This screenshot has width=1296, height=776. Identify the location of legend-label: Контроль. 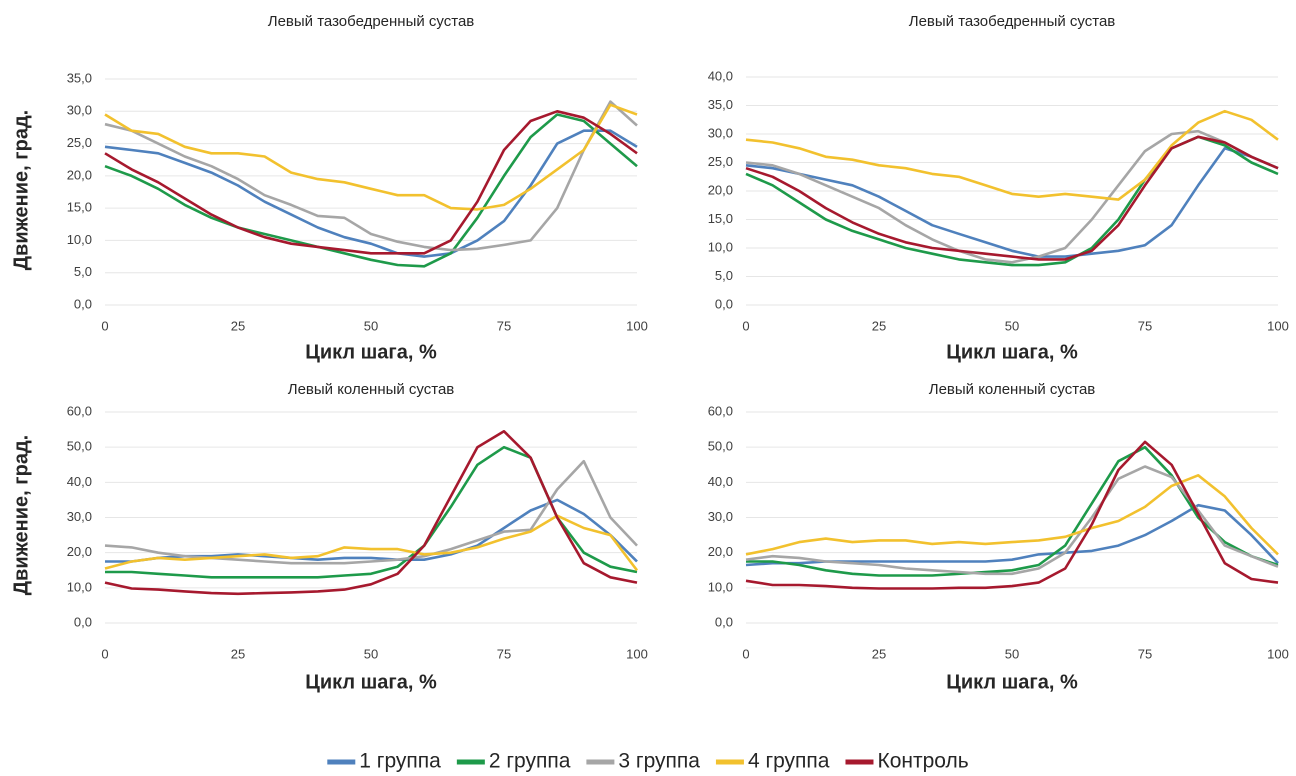
(922, 761).